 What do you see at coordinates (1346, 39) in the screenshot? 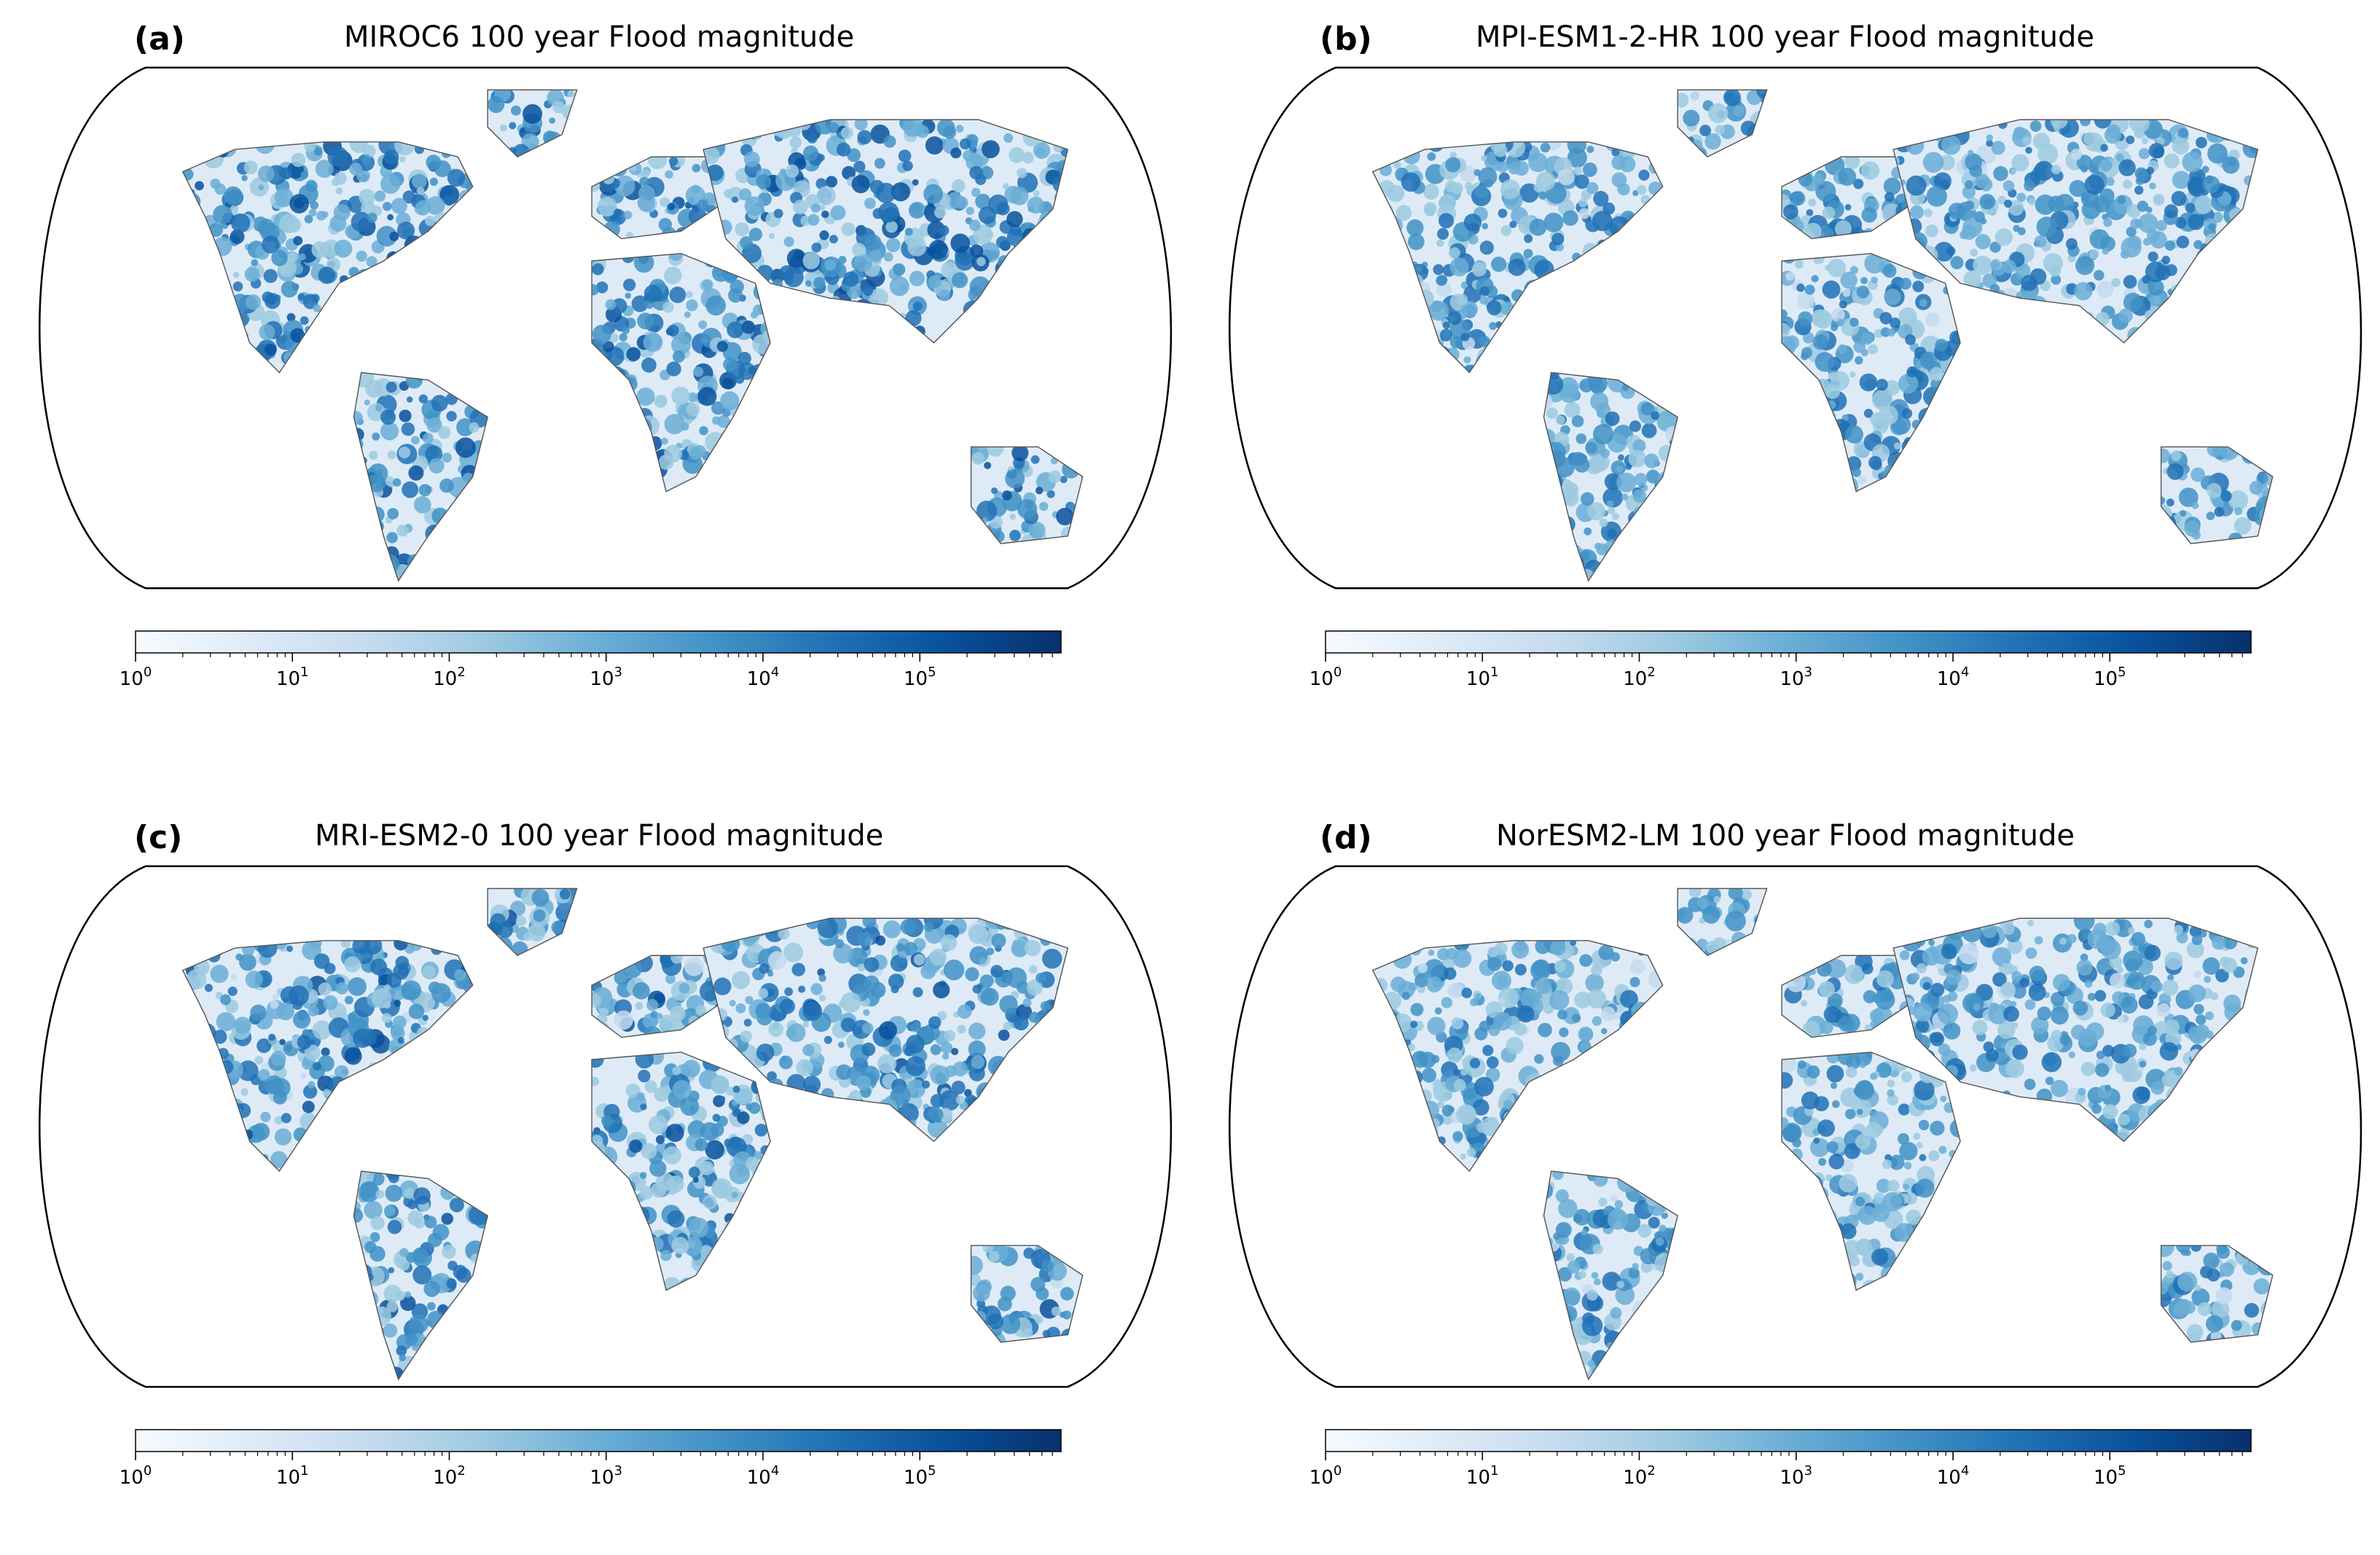
I see `panel-label: (b)` at bounding box center [1346, 39].